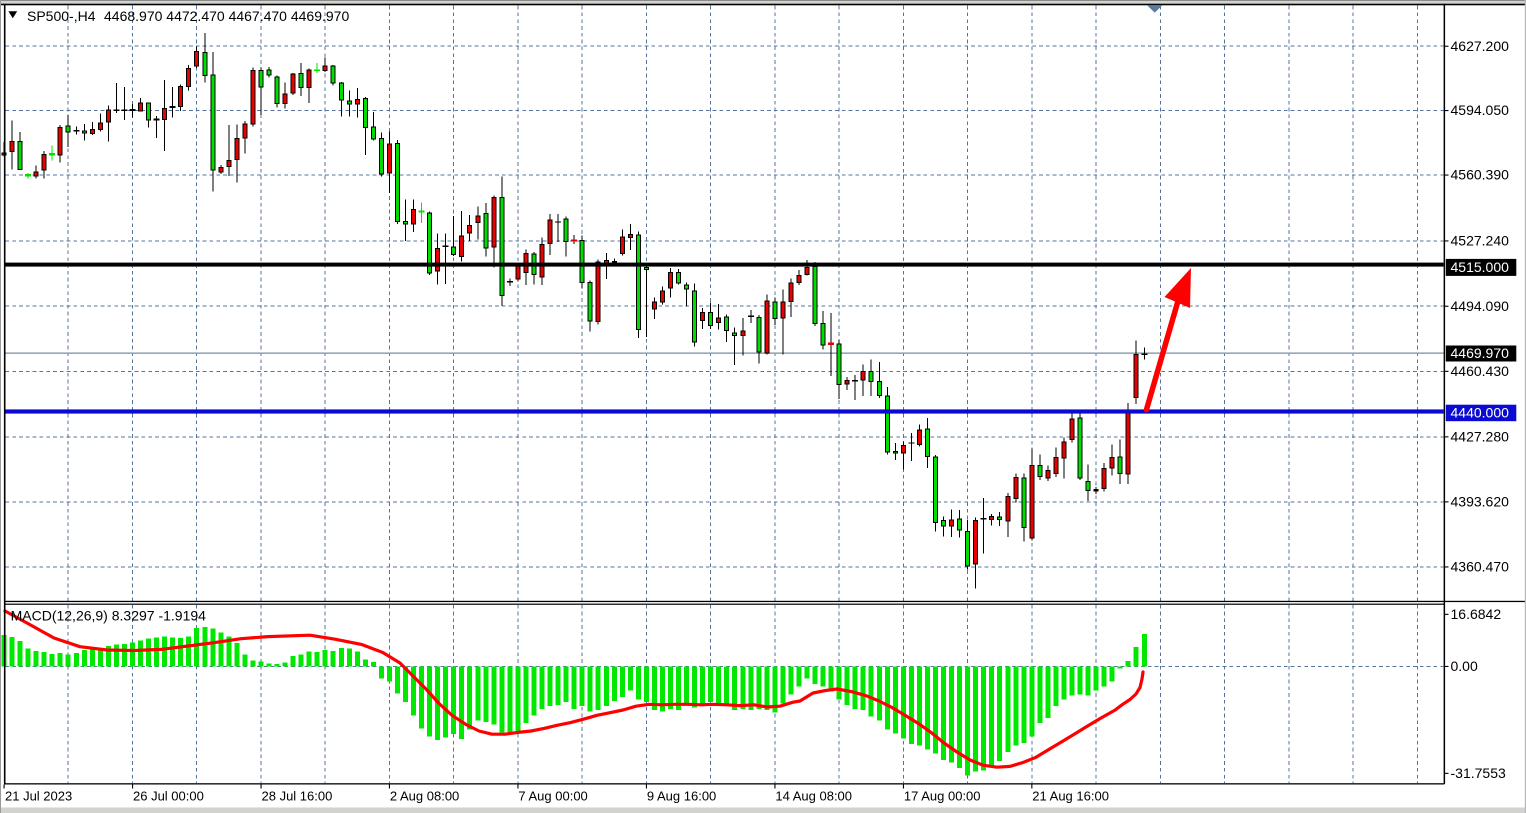 This screenshot has width=1526, height=813. I want to click on svg-text: -31.7553, so click(1478, 773).